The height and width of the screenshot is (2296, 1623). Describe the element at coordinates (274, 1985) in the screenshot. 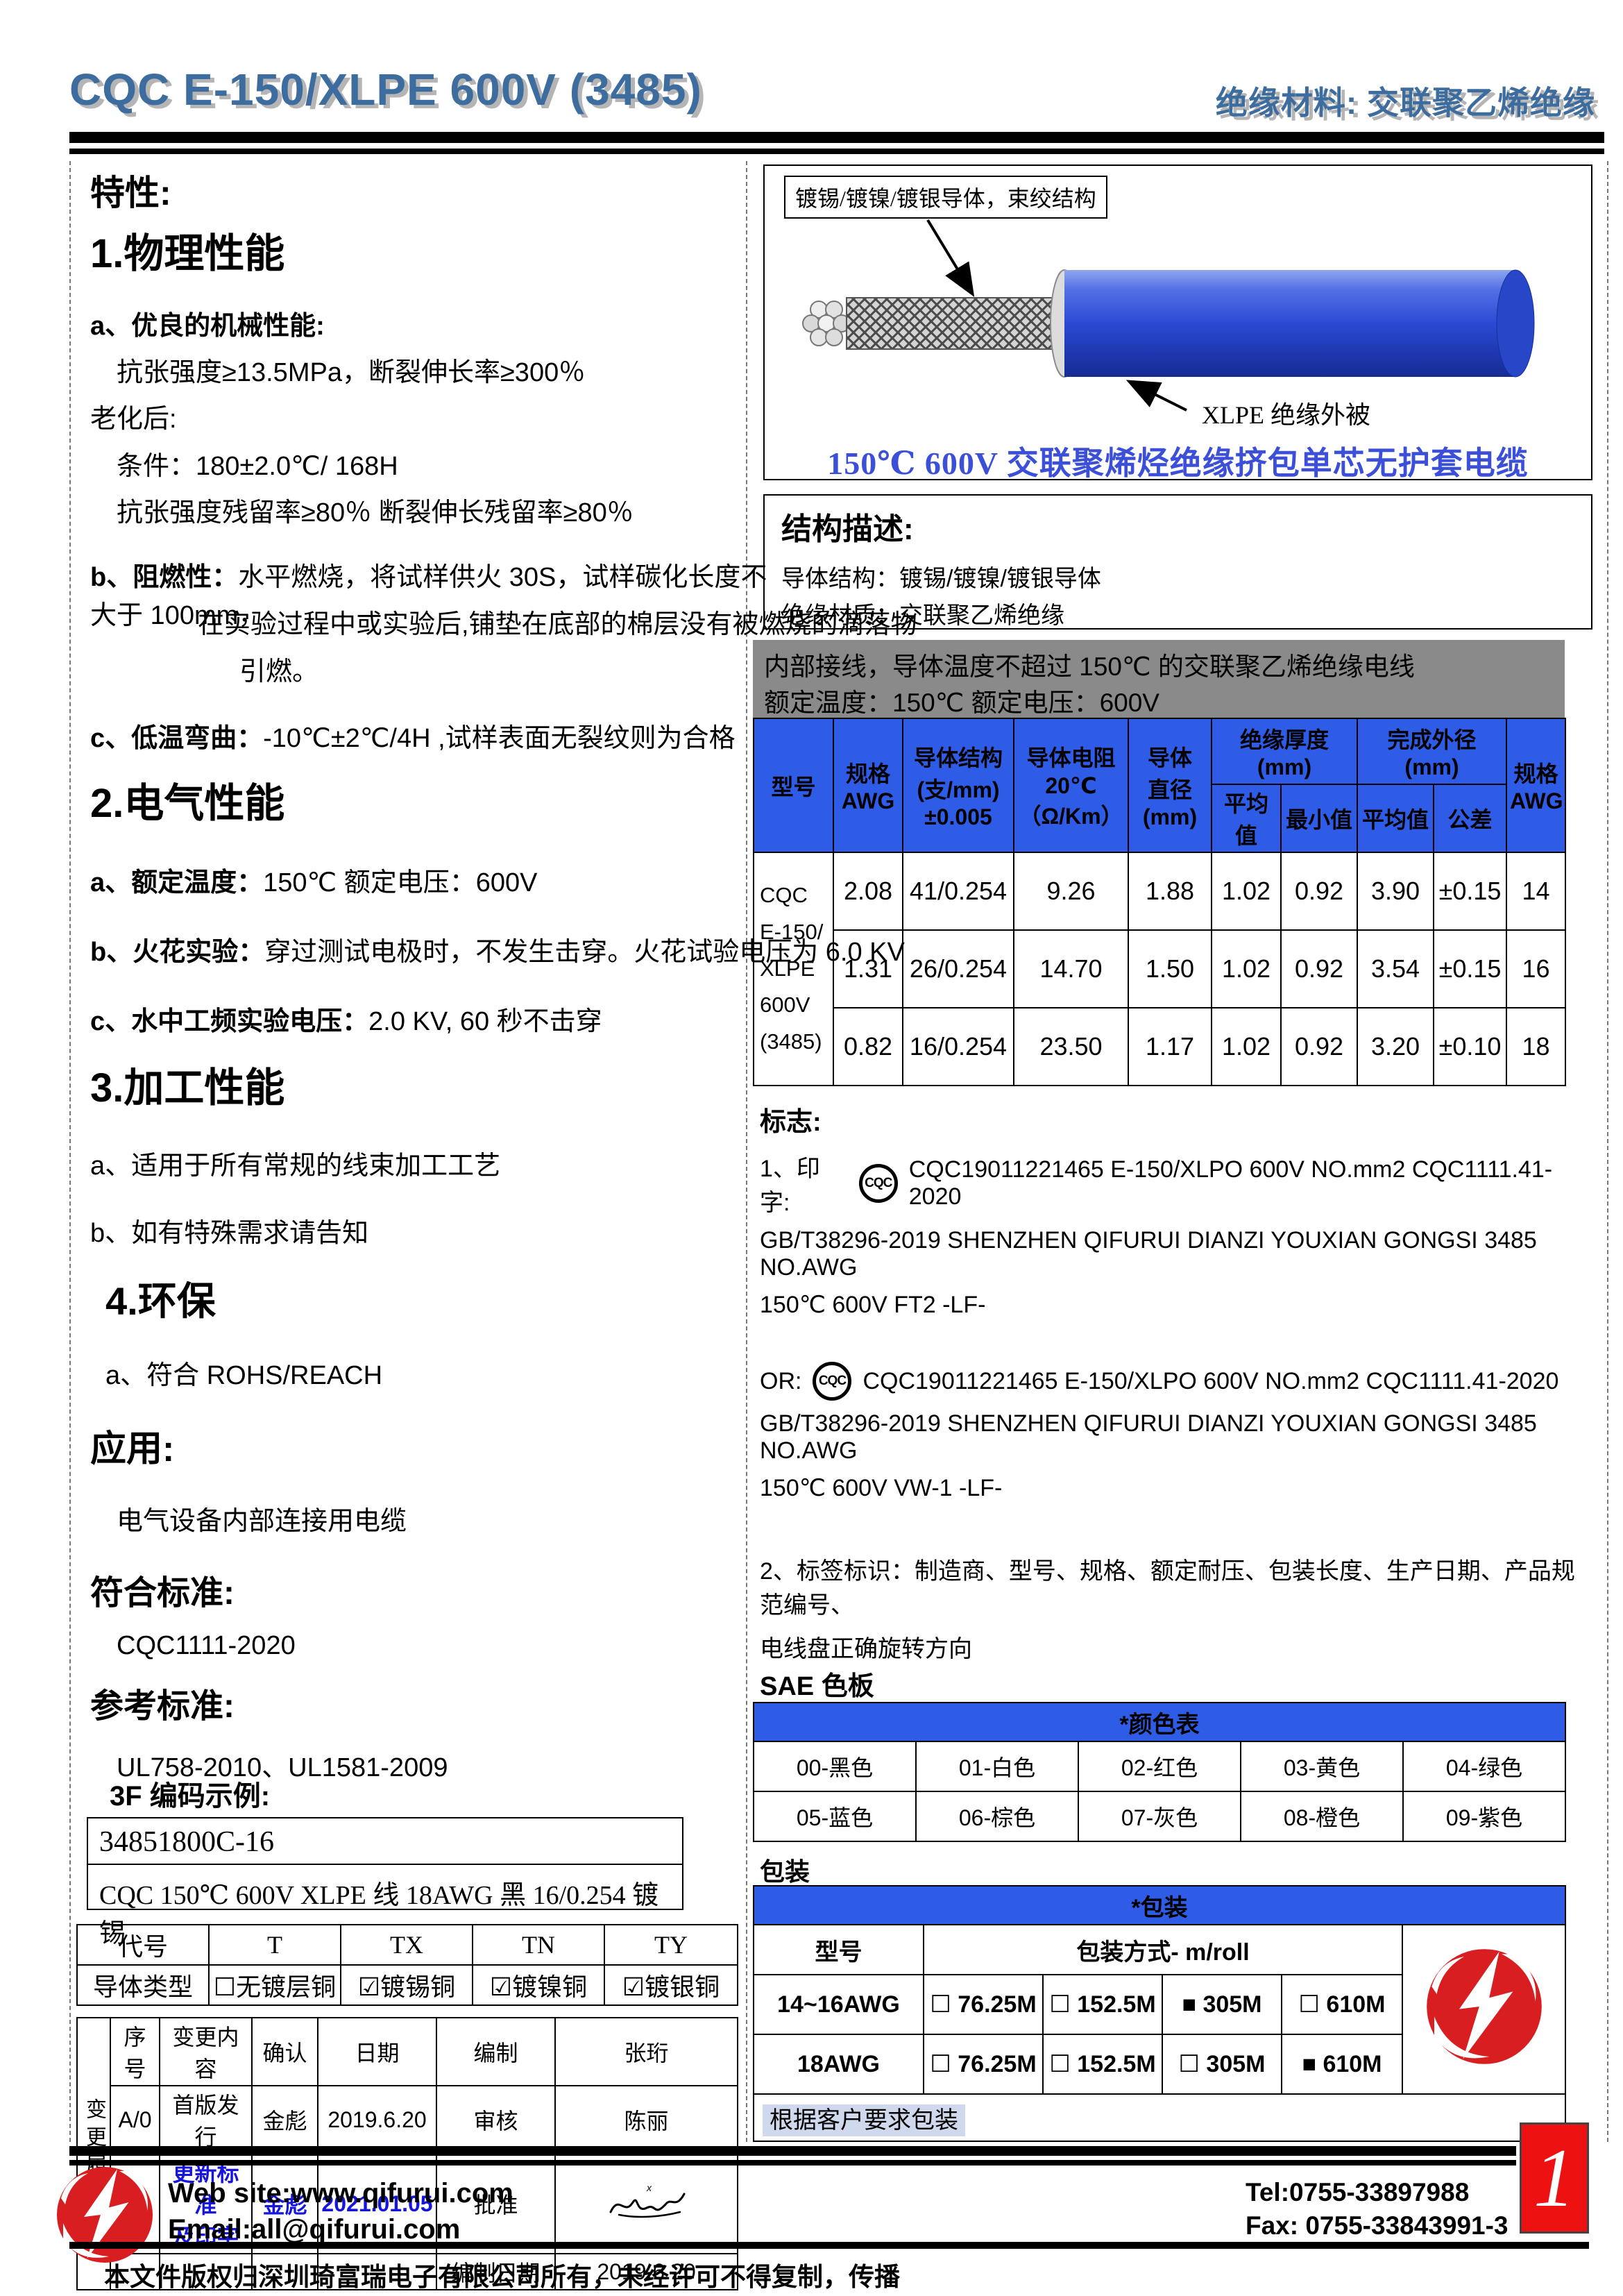

I see `conductor-type-option-bare: ☐无镀层铜` at that location.